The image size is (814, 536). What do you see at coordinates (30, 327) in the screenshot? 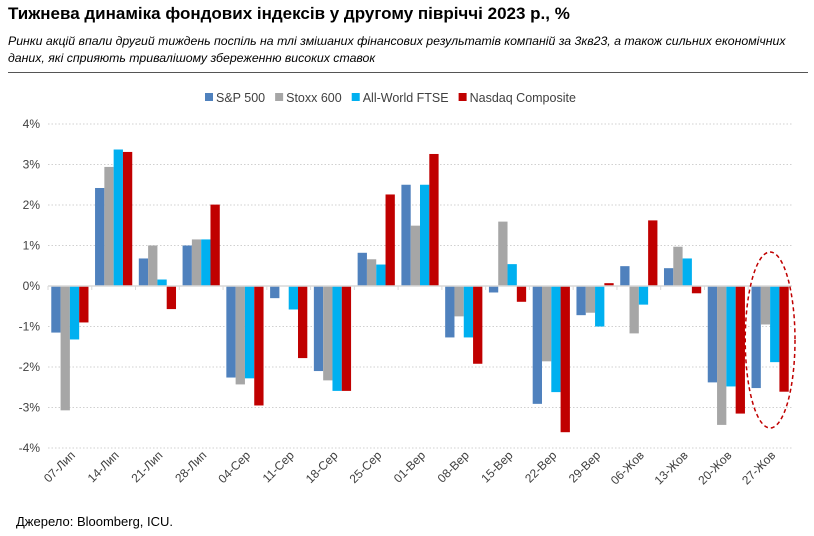
I see `y-tick-label: -1%` at bounding box center [30, 327].